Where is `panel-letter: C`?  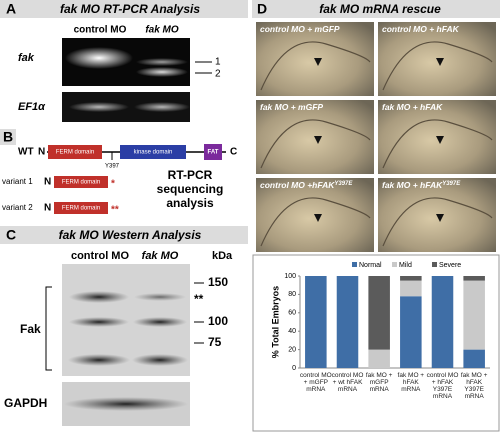
panel-letter: C is located at coordinates (11, 235).